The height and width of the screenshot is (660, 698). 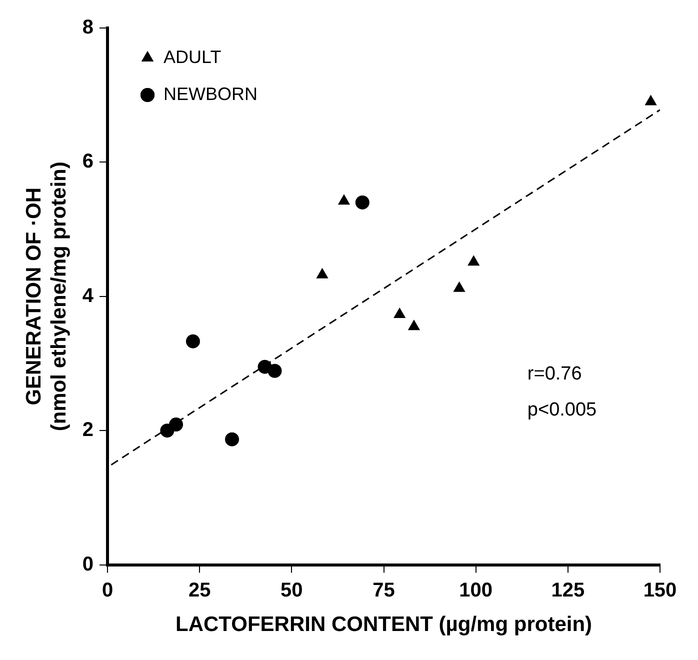 What do you see at coordinates (383, 590) in the screenshot?
I see `x-tick-label: 75` at bounding box center [383, 590].